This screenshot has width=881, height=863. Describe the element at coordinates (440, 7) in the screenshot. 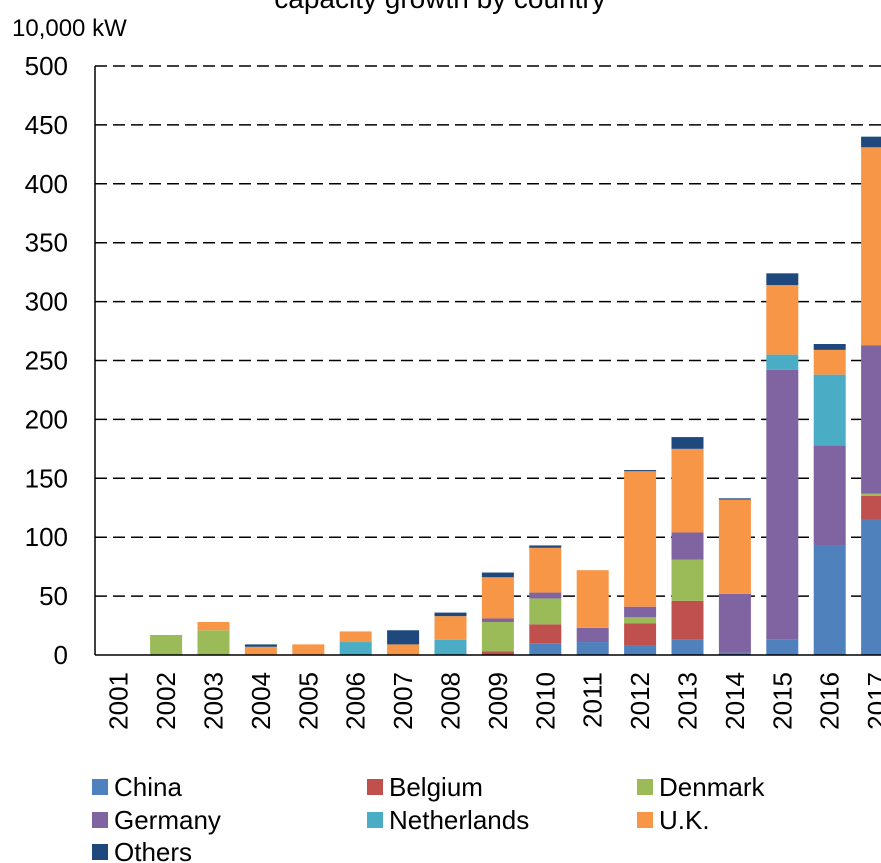

I see `chart-title: capacity growth by country` at that location.